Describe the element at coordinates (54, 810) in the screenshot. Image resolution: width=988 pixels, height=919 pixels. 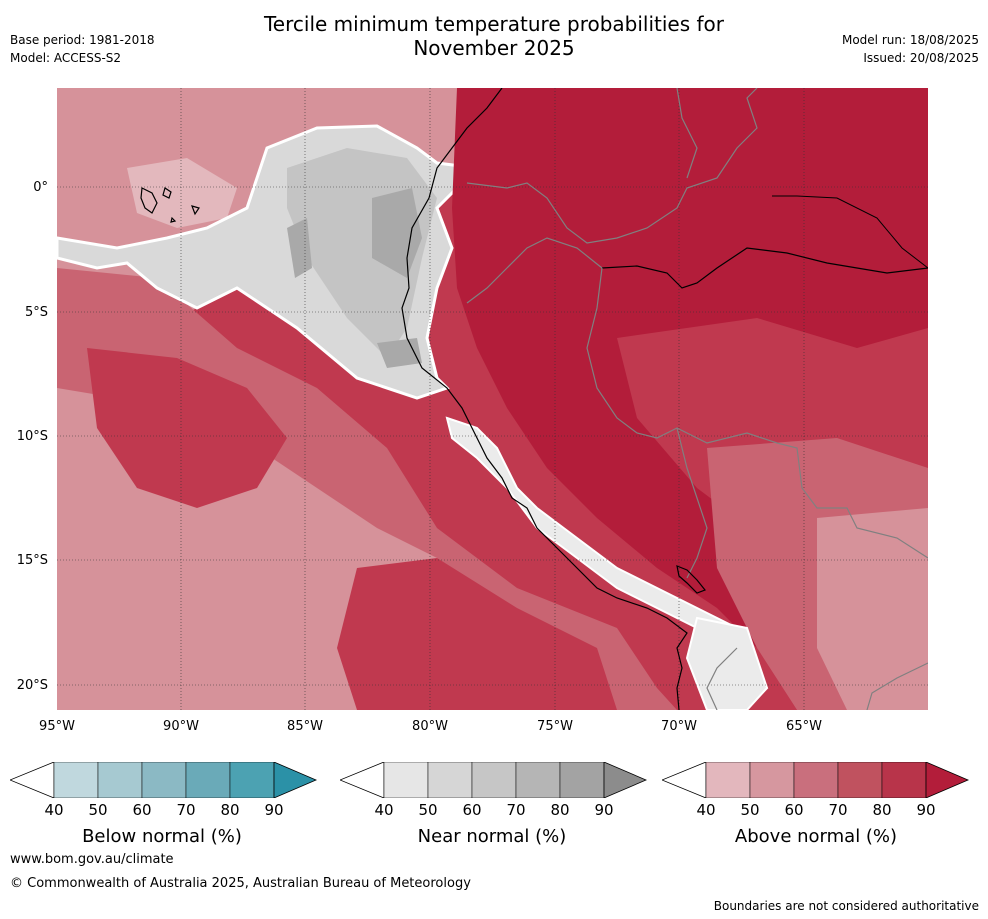
I see `below-tick-40: 40` at that location.